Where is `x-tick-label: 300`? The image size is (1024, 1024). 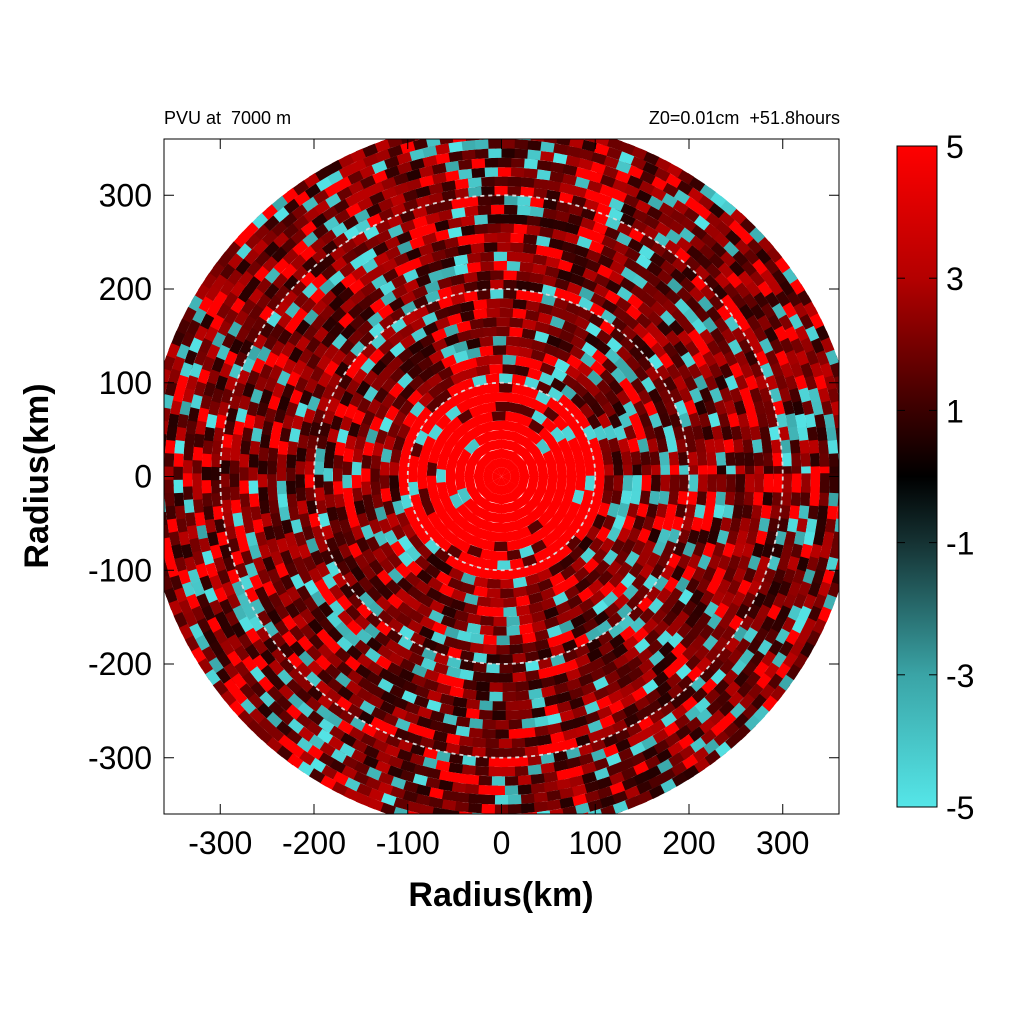 x-tick-label: 300 is located at coordinates (782, 843).